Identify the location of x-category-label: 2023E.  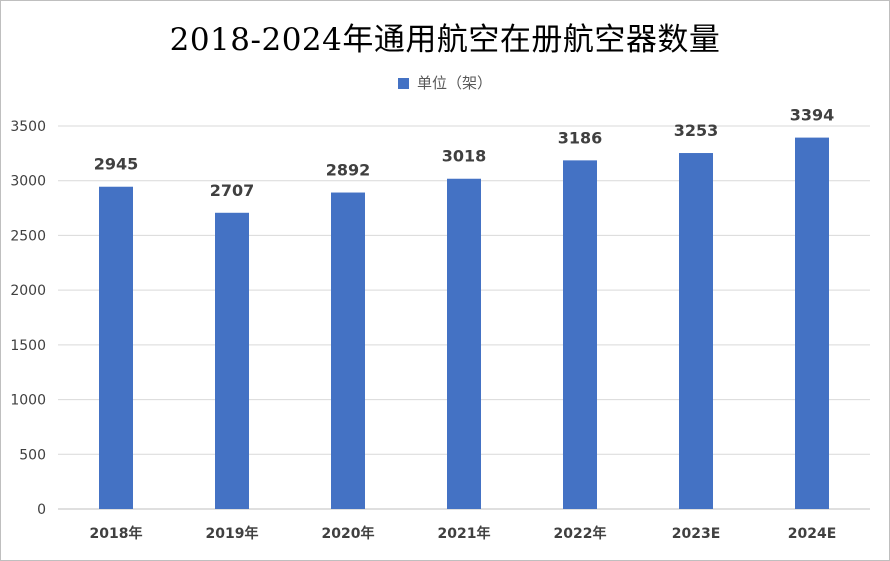
(696, 534).